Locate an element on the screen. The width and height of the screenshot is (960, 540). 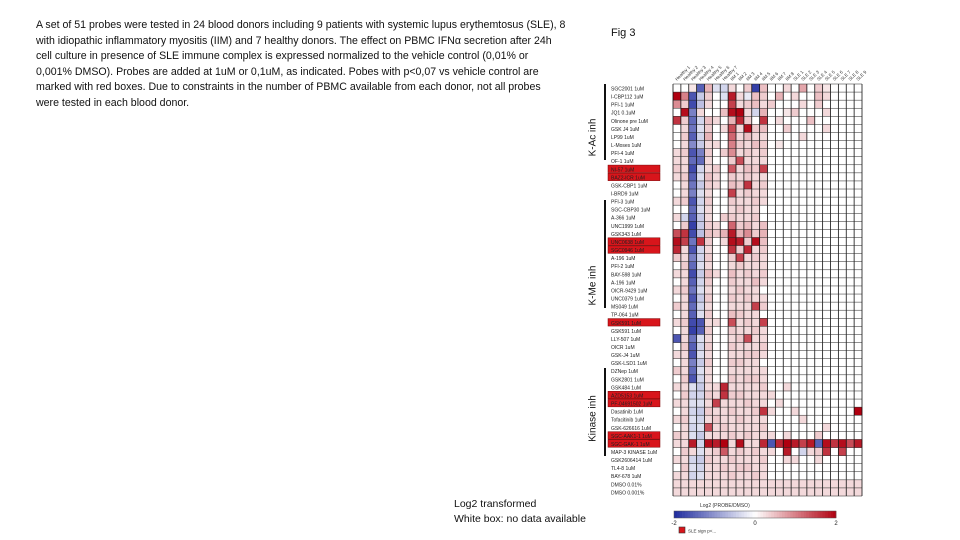
probe-label: NI-57 1uM is located at coordinates (622, 170).